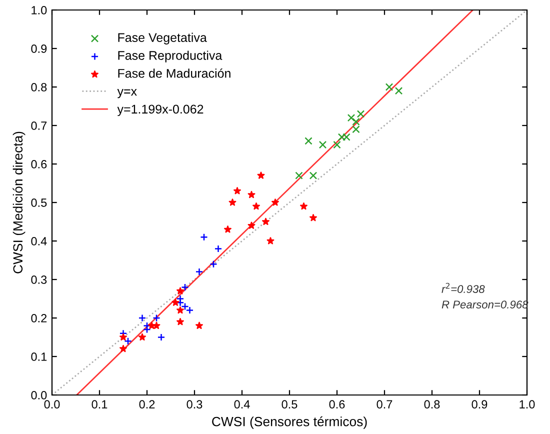  Describe the element at coordinates (39, 356) in the screenshot. I see `y-tick-label: 0.1` at that location.